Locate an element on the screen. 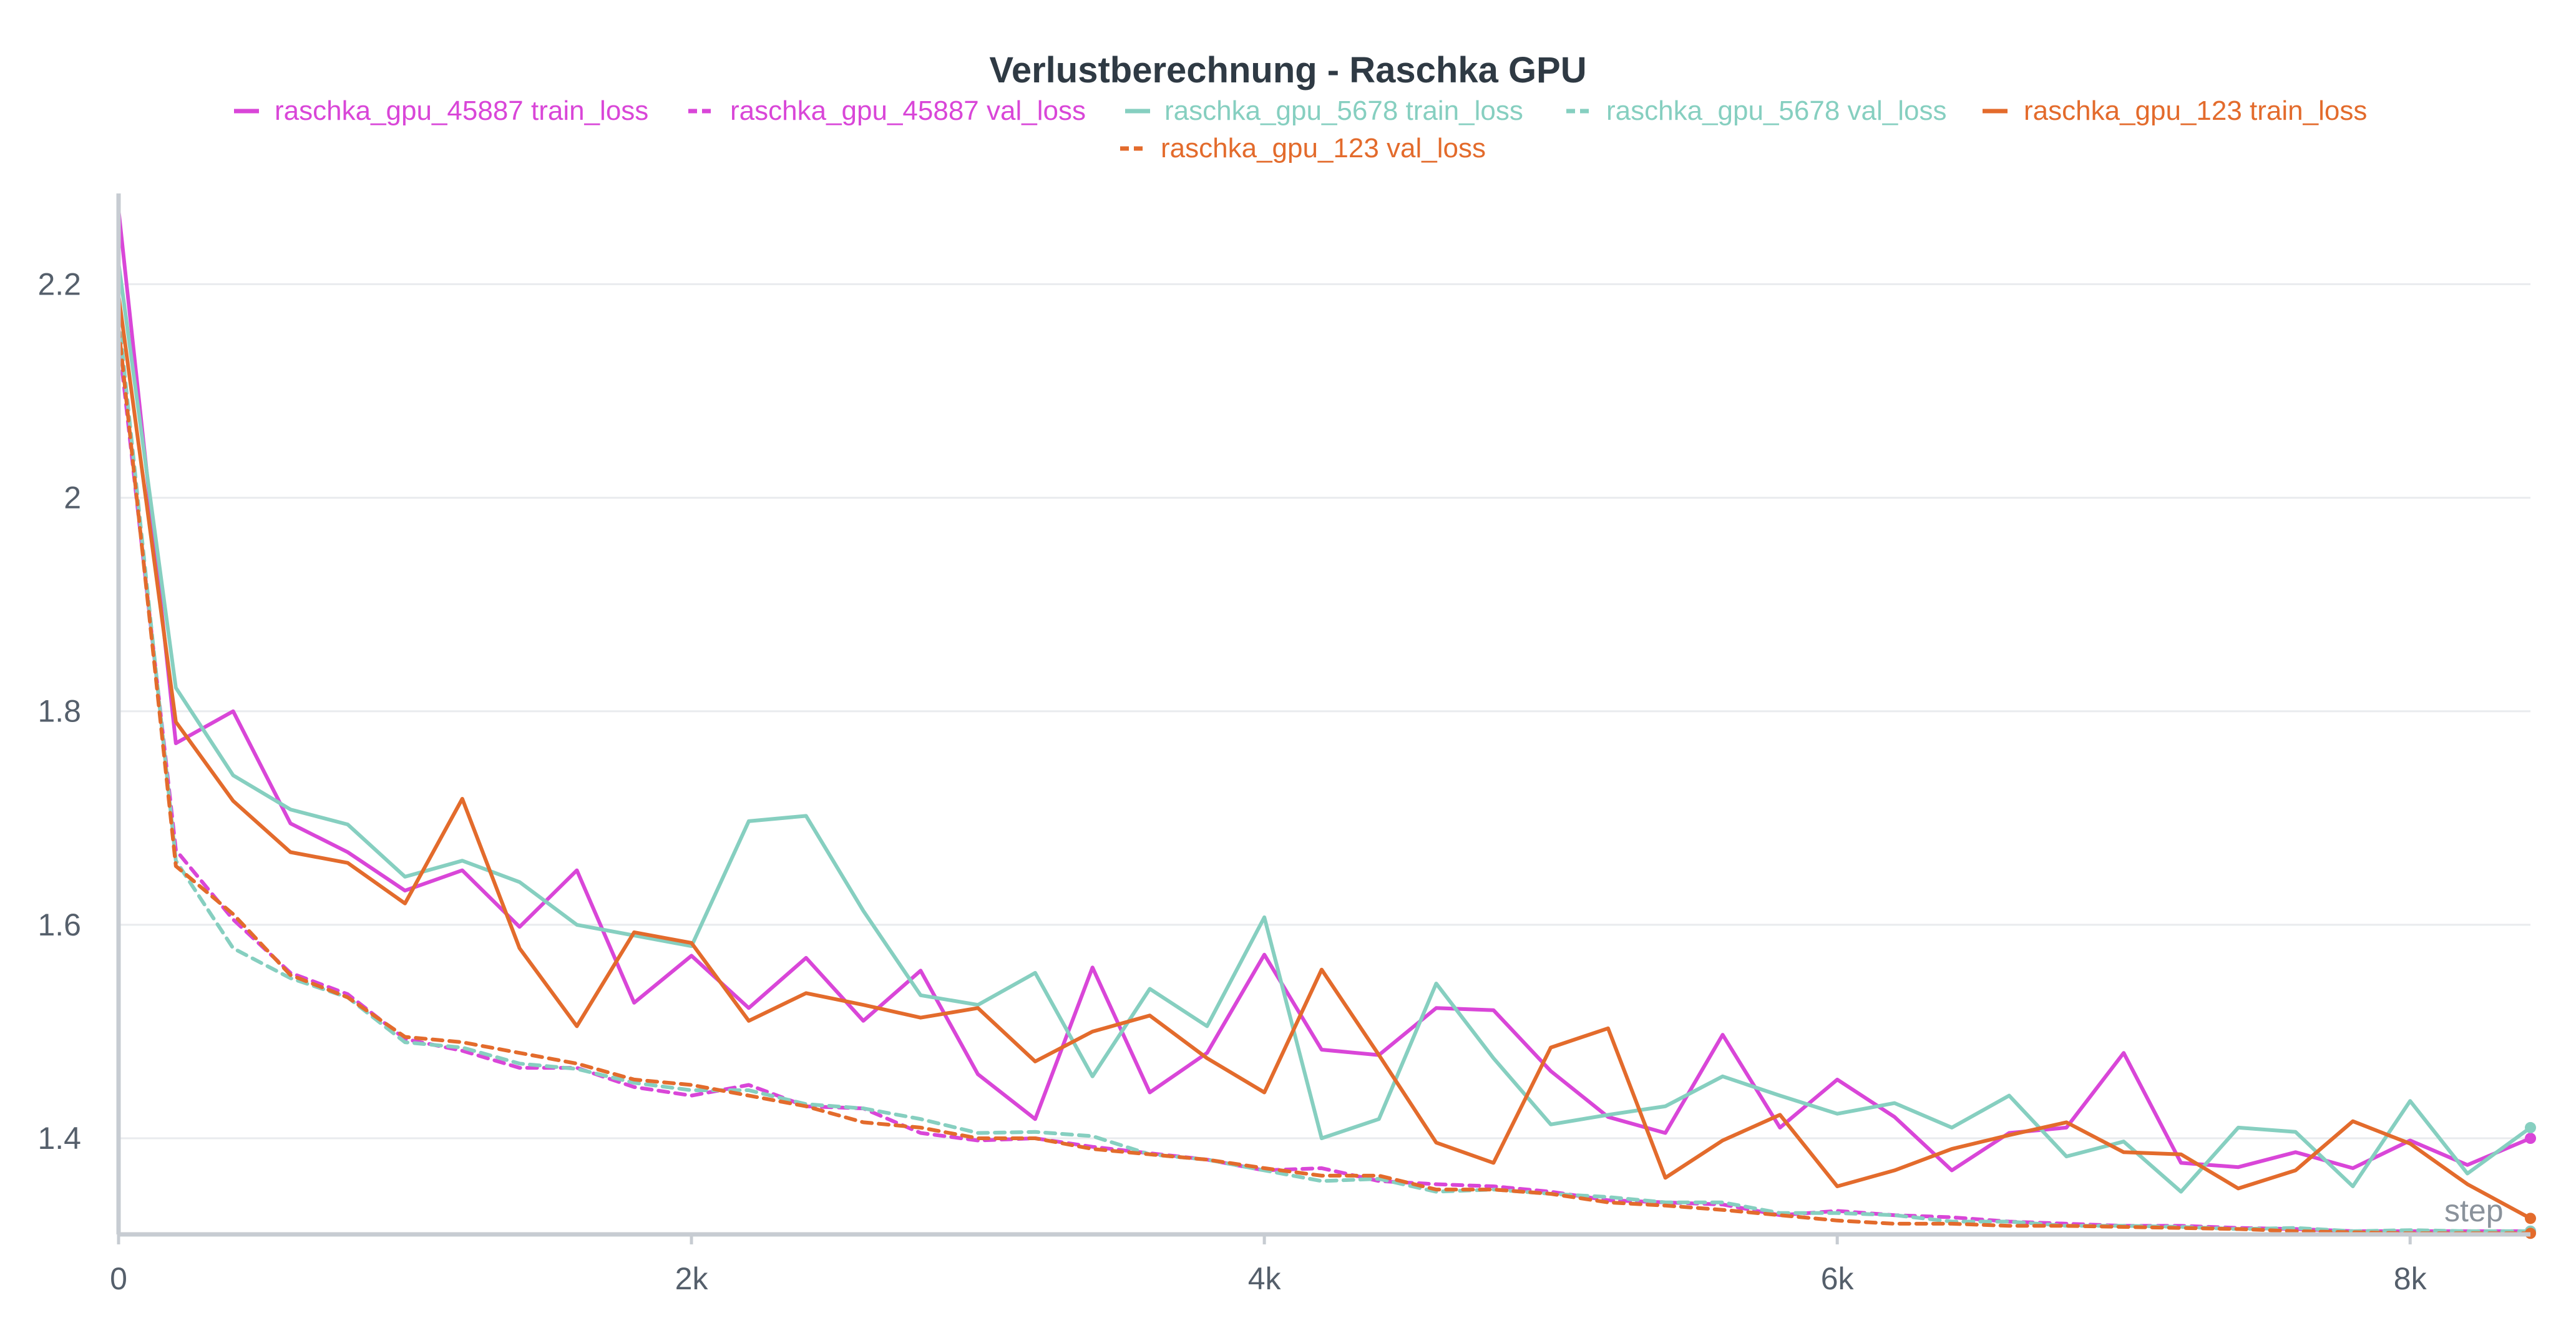 This screenshot has width=2576, height=1328. y-tick-label: 2 is located at coordinates (72, 498).